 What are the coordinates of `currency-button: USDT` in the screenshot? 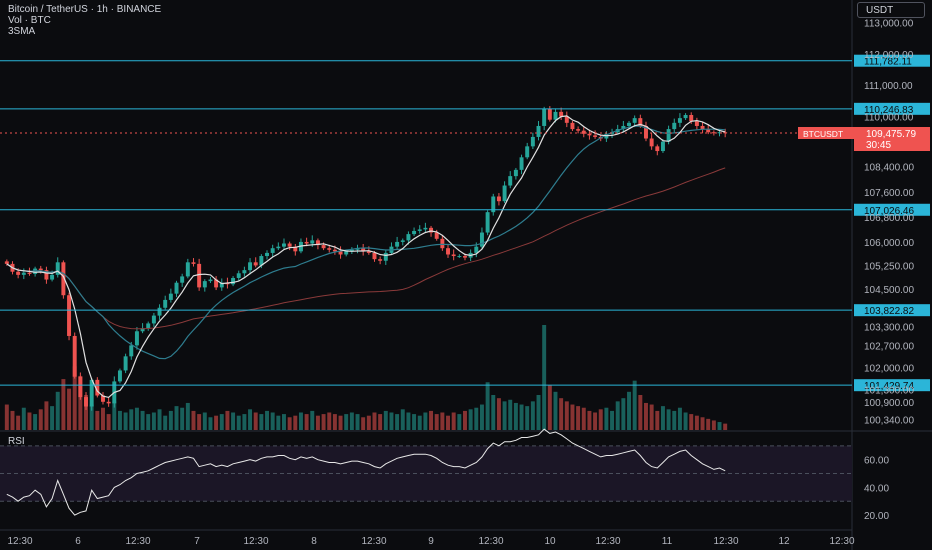 It's located at (891, 10).